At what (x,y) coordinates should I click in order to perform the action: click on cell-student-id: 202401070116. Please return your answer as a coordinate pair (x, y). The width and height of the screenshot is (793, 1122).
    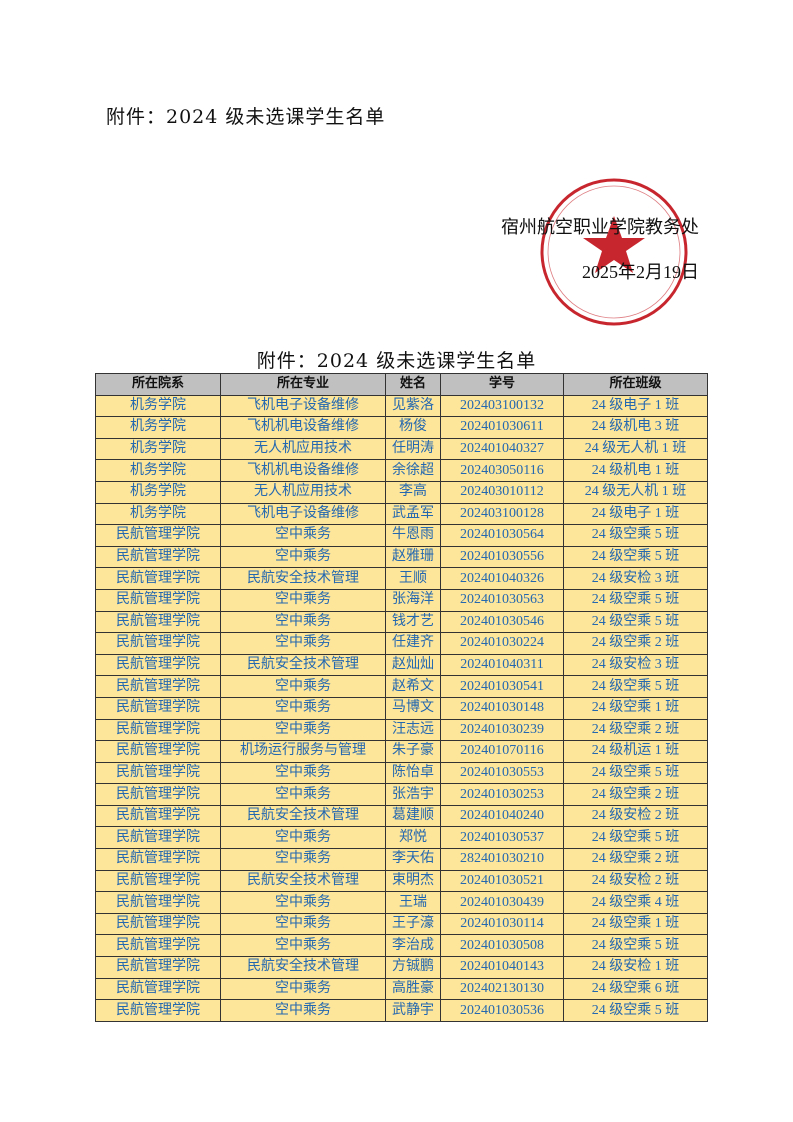
    Looking at the image, I should click on (502, 751).